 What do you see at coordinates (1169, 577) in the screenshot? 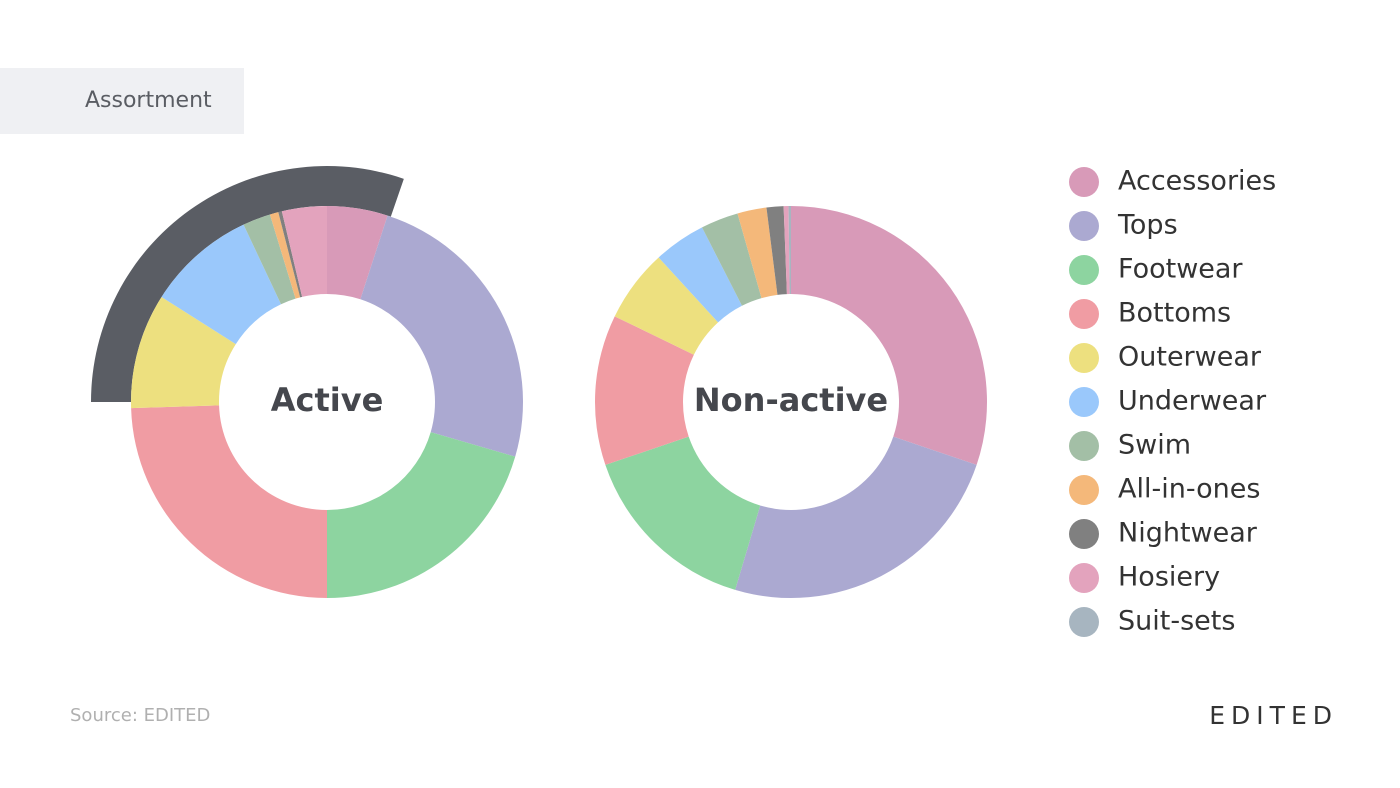
I see `legend-label: Hosiery` at bounding box center [1169, 577].